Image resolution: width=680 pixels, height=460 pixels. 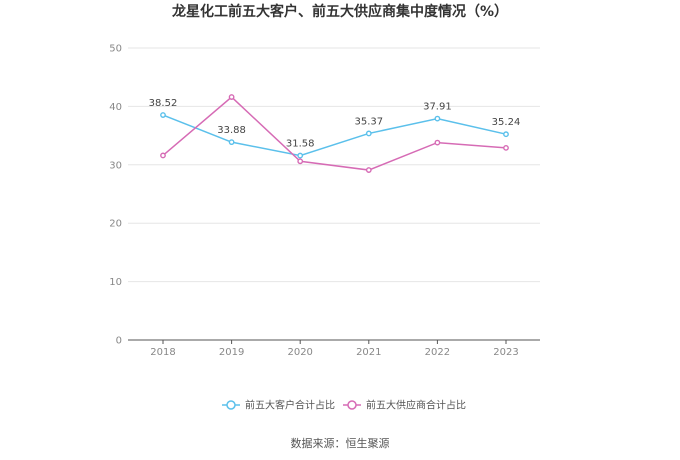 What do you see at coordinates (339, 11) in the screenshot?
I see `chart-title: 龙星化工前五大客户、前五大供应商集中度情况（%）` at bounding box center [339, 11].